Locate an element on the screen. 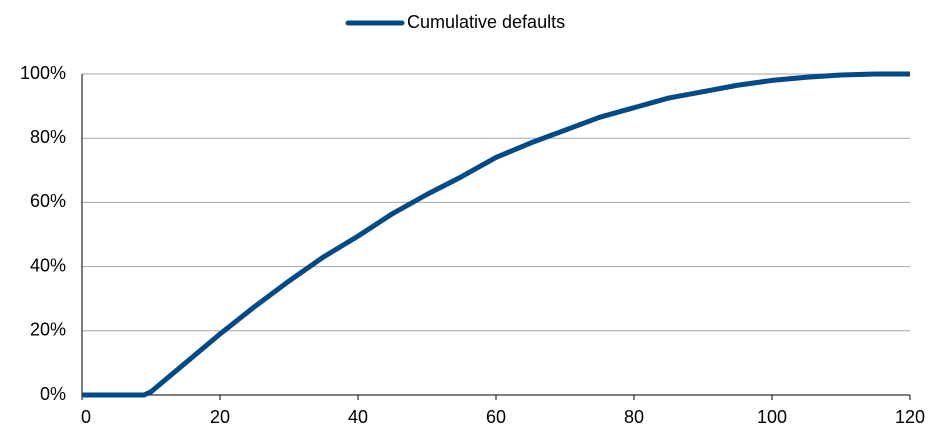  x-tick-label: 80 is located at coordinates (634, 417).